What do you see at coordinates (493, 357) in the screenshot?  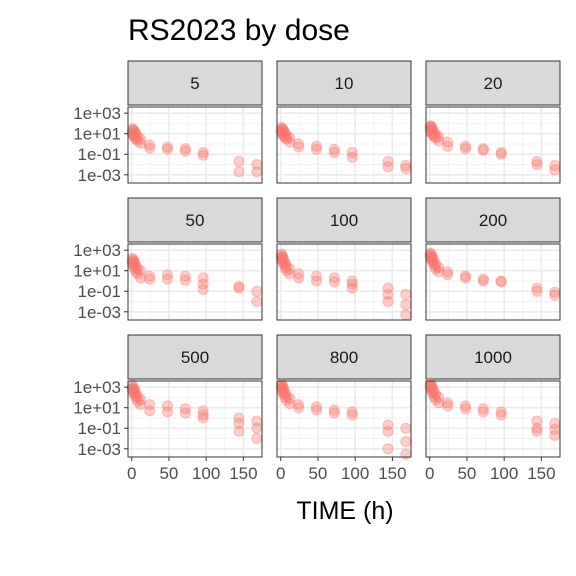 I see `facet-strip-label: 1000` at bounding box center [493, 357].